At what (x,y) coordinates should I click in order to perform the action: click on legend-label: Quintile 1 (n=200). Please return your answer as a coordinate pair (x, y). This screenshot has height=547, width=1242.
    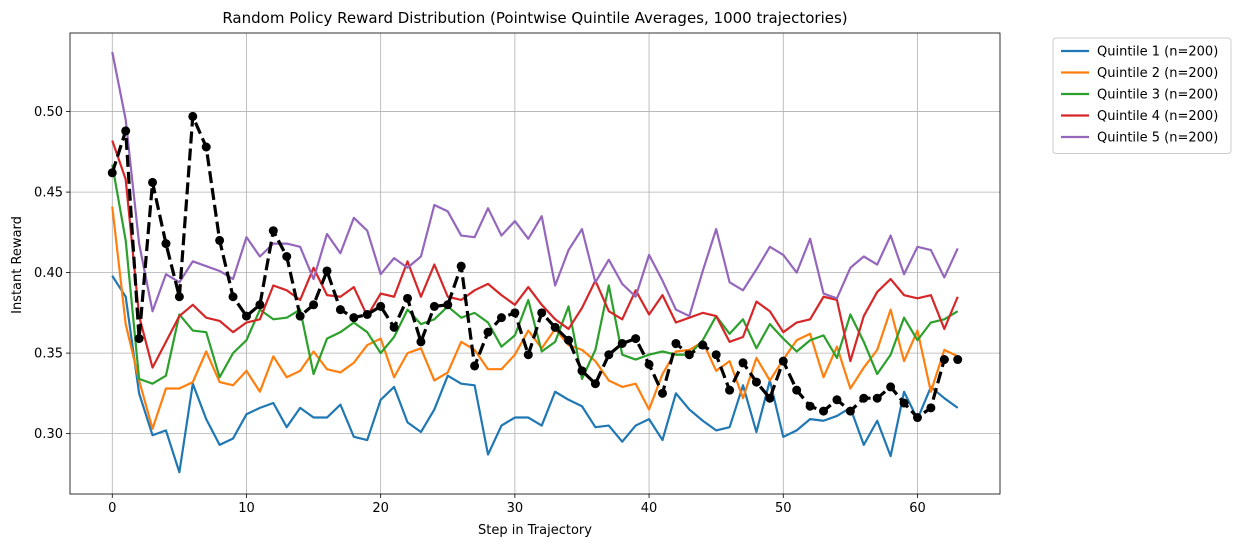
    Looking at the image, I should click on (1157, 52).